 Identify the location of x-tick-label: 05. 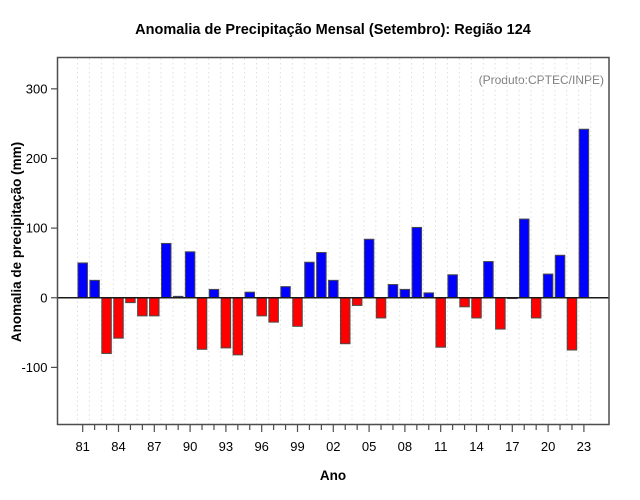
(369, 446).